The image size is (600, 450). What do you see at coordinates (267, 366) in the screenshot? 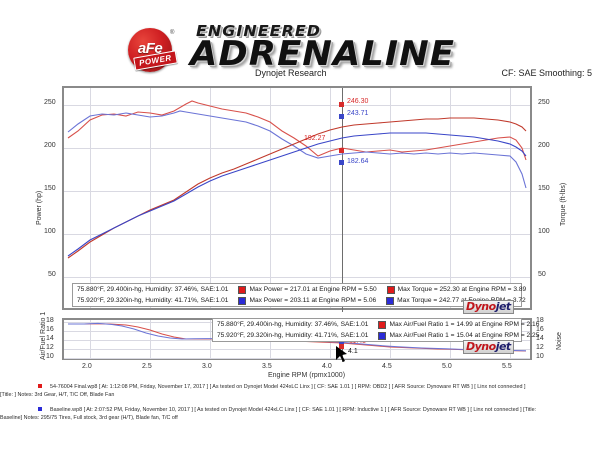
I see `x-tick-3-5: 3.5` at bounding box center [267, 366].